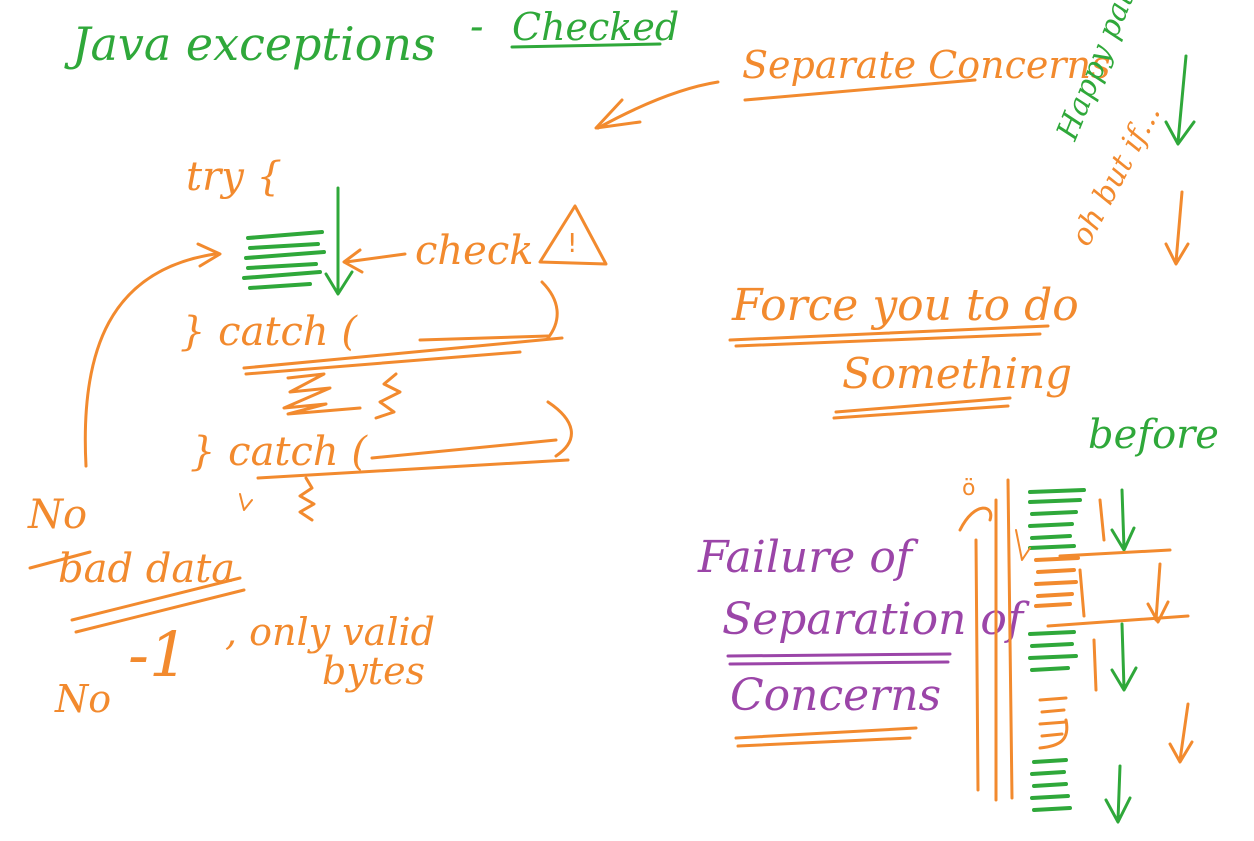 This screenshot has width=1254, height=841. Describe the element at coordinates (1051, 785) in the screenshot. I see `code-lines-bottom` at that location.